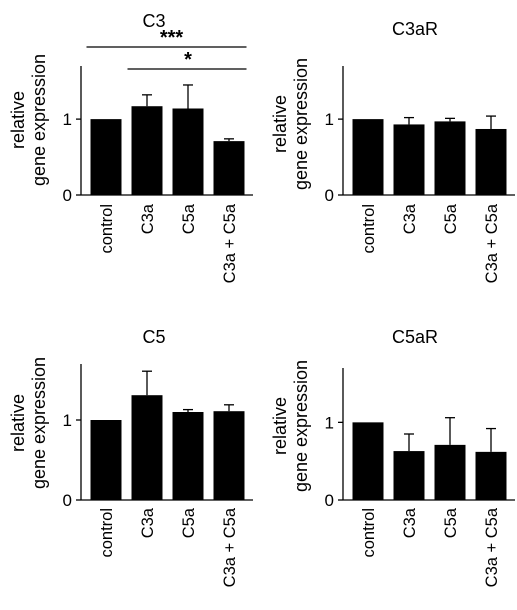 Image resolution: width=517 pixels, height=610 pixels. I want to click on chart-title: C5aR, so click(415, 337).